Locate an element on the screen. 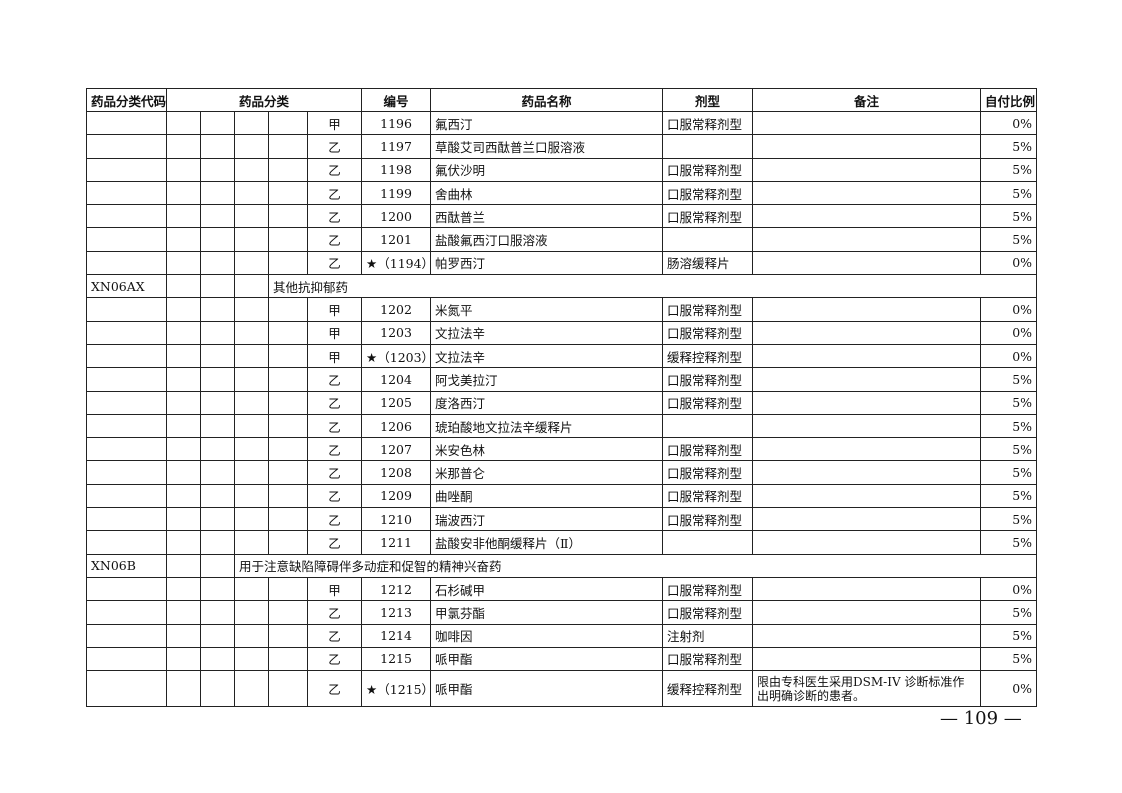  drug-name-cell: 瑞波西汀 is located at coordinates (547, 519).